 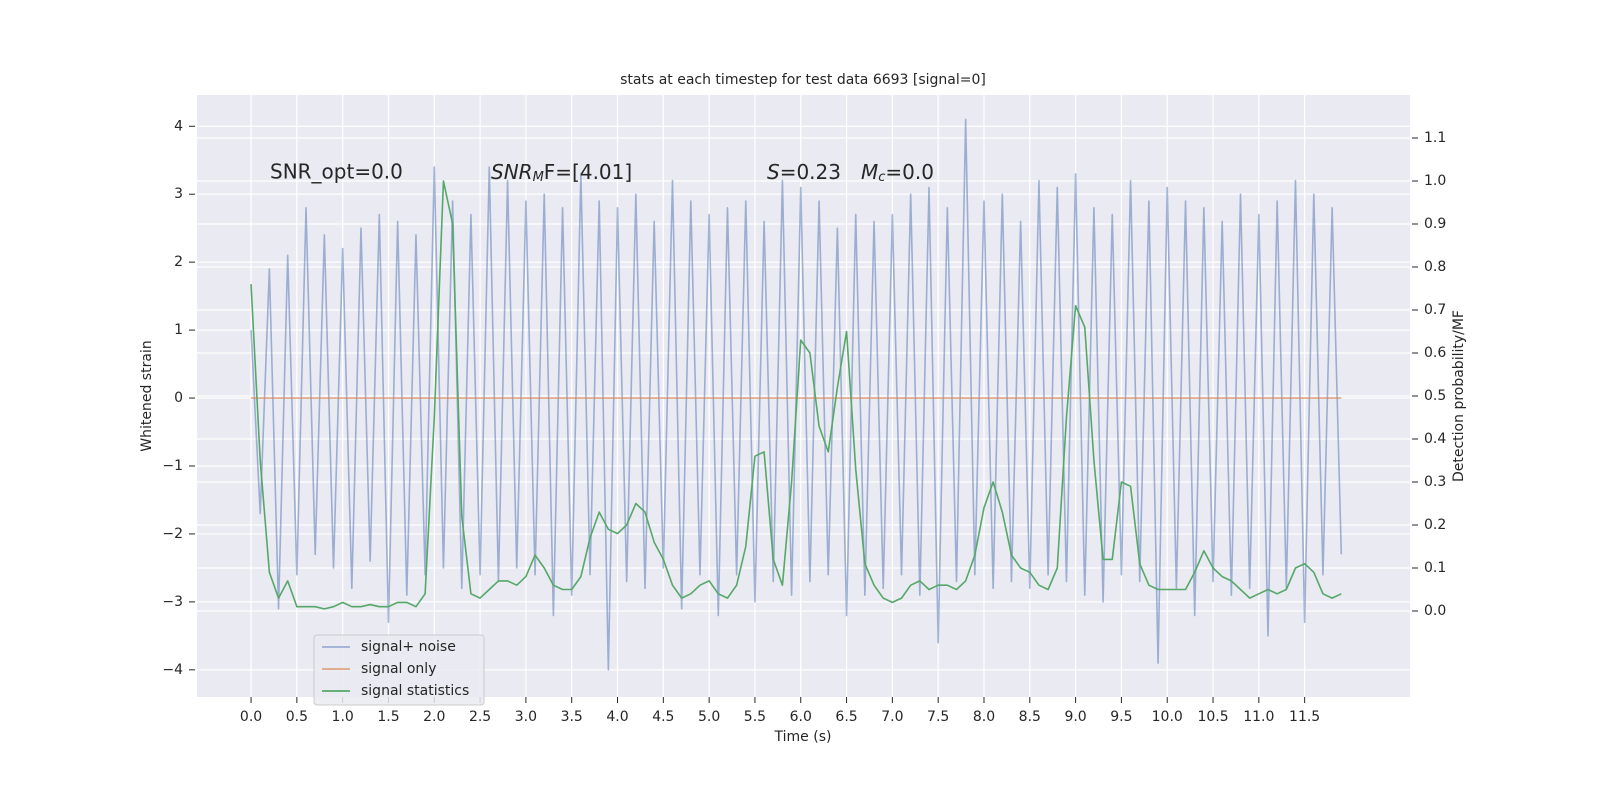 I want to click on y-tick-label: 2, so click(x=178, y=262).